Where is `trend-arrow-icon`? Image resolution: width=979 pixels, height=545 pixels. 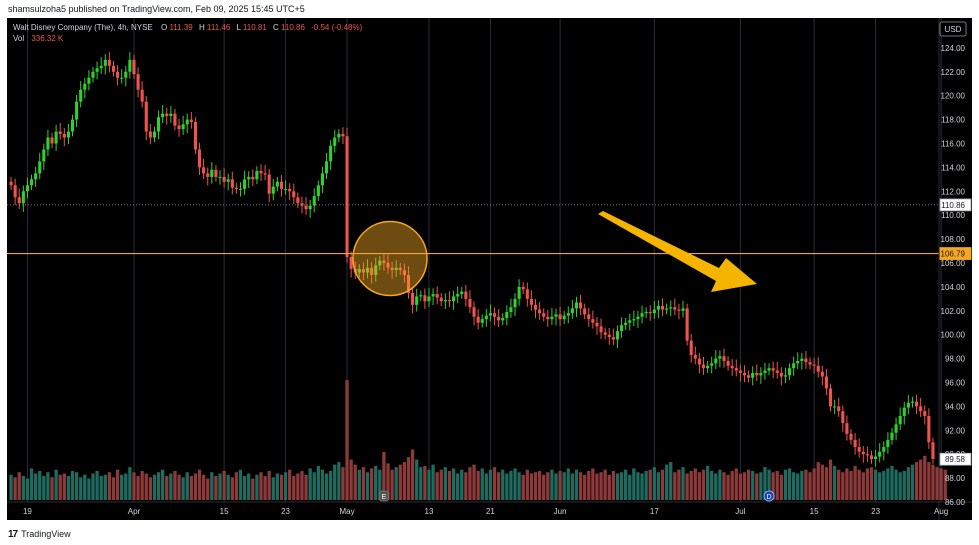 trend-arrow-icon is located at coordinates (677, 251).